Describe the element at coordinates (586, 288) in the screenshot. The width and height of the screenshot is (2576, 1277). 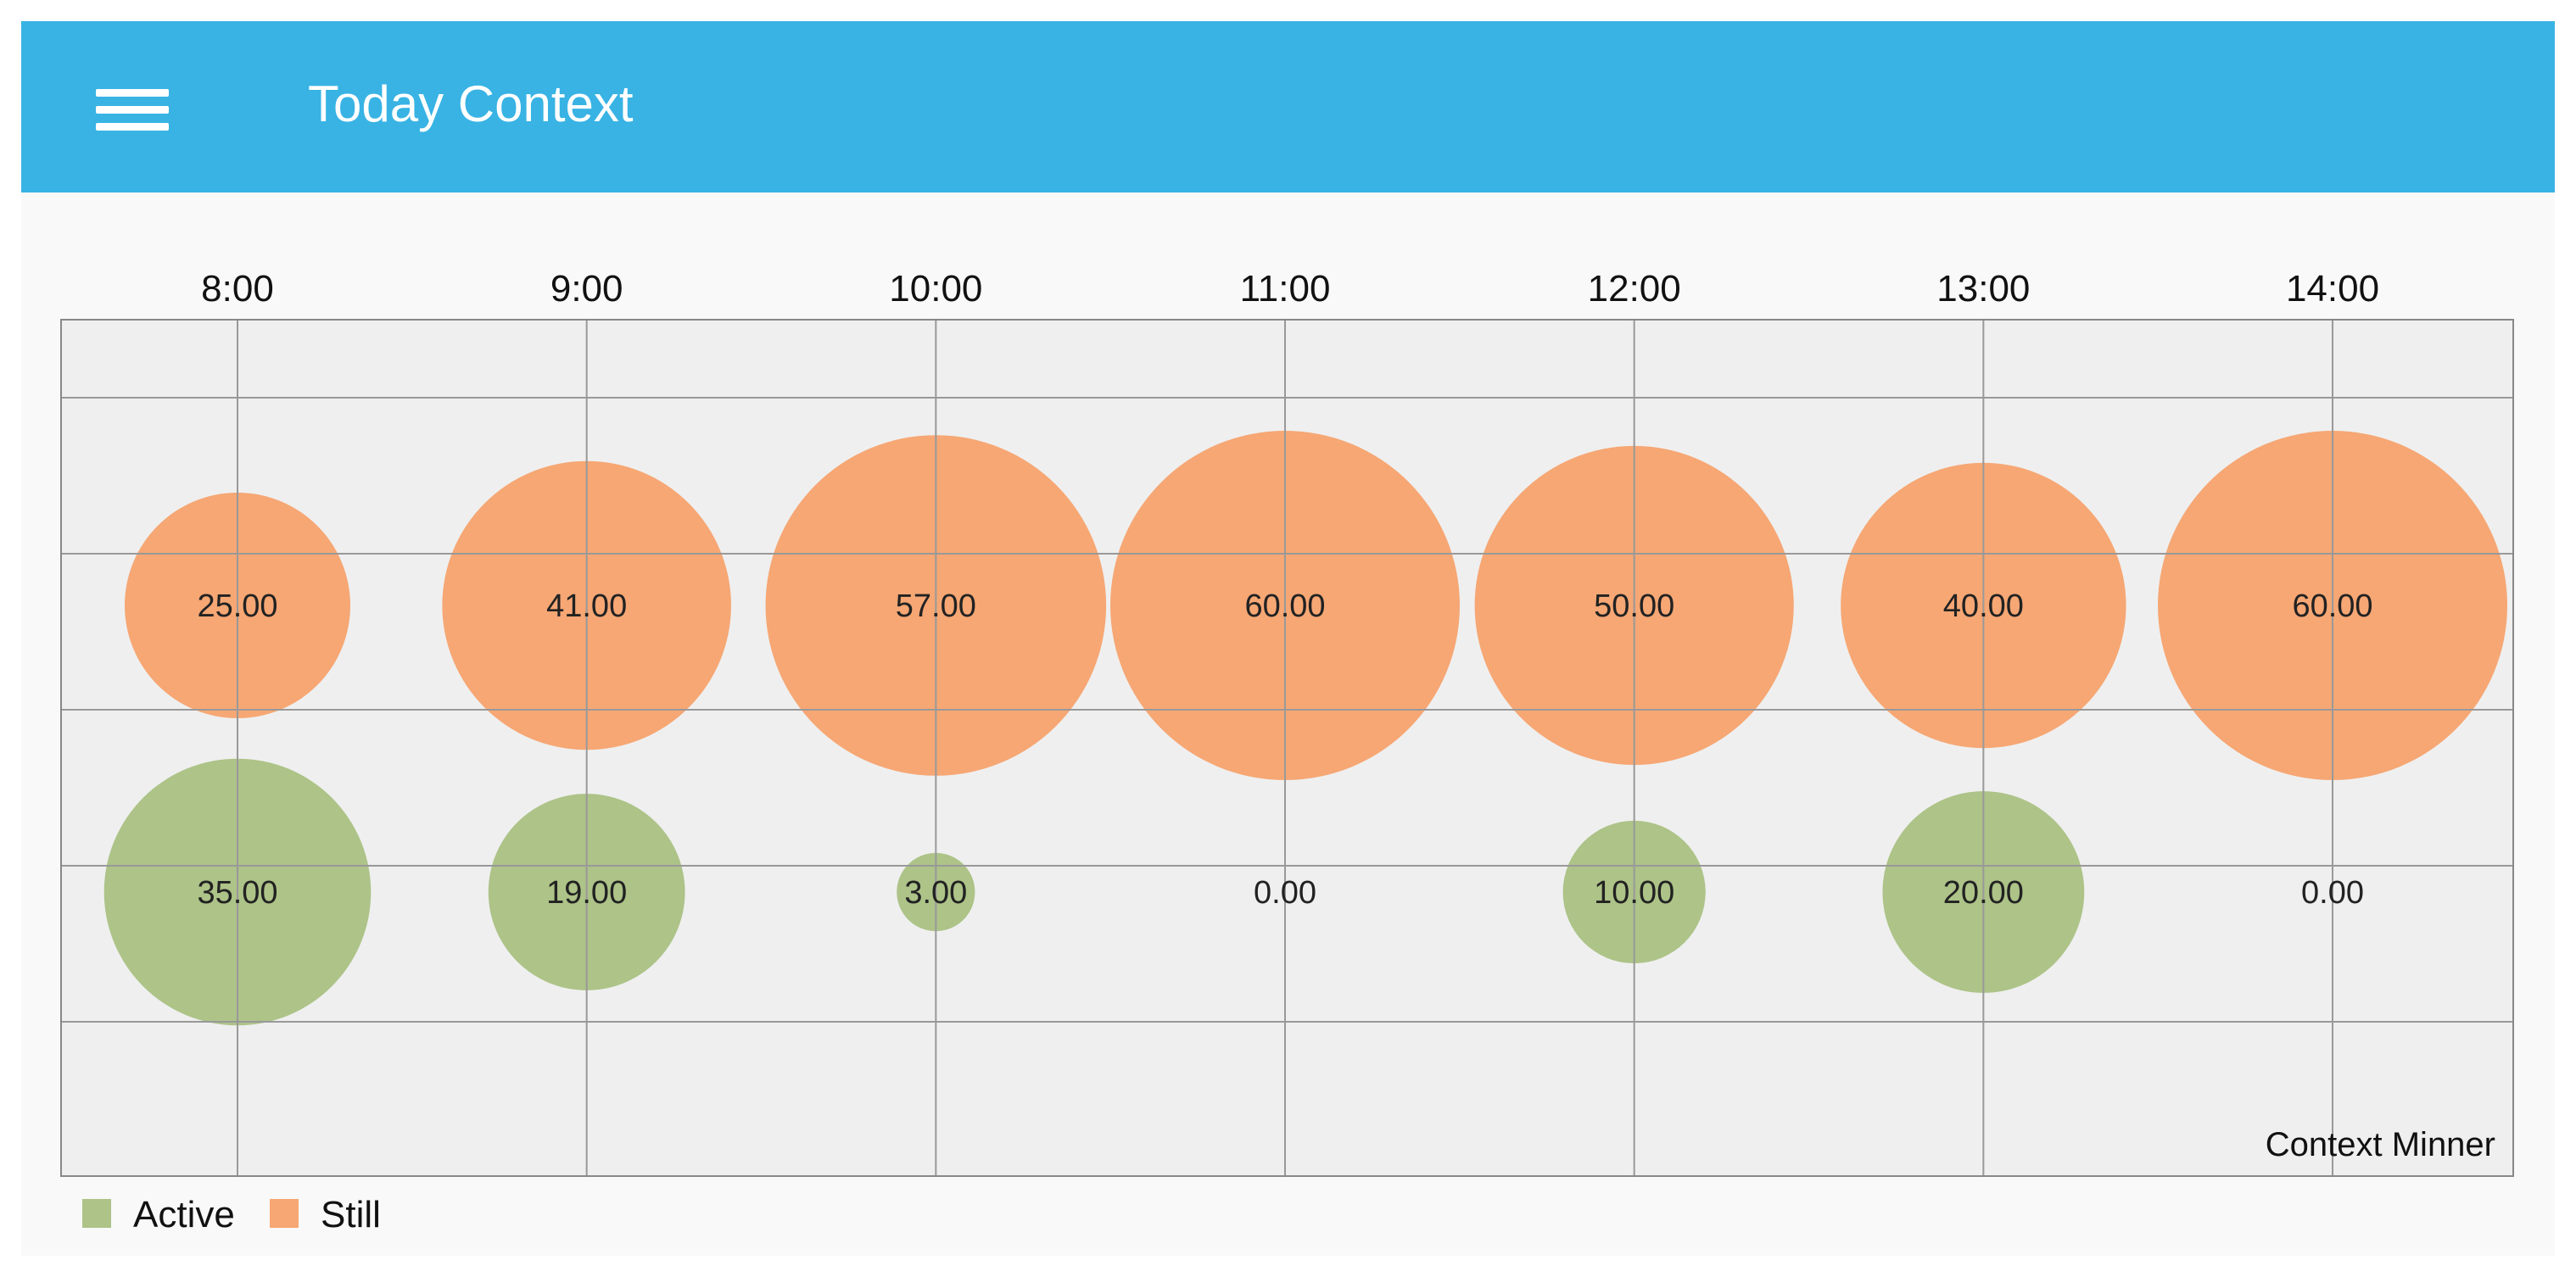
I see `x-tick-label: 9:00` at that location.